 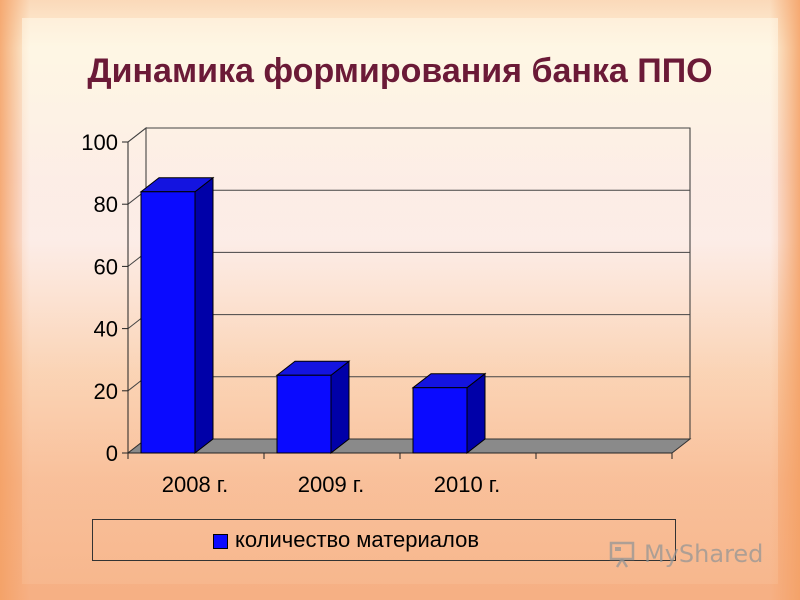 What do you see at coordinates (400, 71) in the screenshot?
I see `slide-title: Динамика формирования банка ППО` at bounding box center [400, 71].